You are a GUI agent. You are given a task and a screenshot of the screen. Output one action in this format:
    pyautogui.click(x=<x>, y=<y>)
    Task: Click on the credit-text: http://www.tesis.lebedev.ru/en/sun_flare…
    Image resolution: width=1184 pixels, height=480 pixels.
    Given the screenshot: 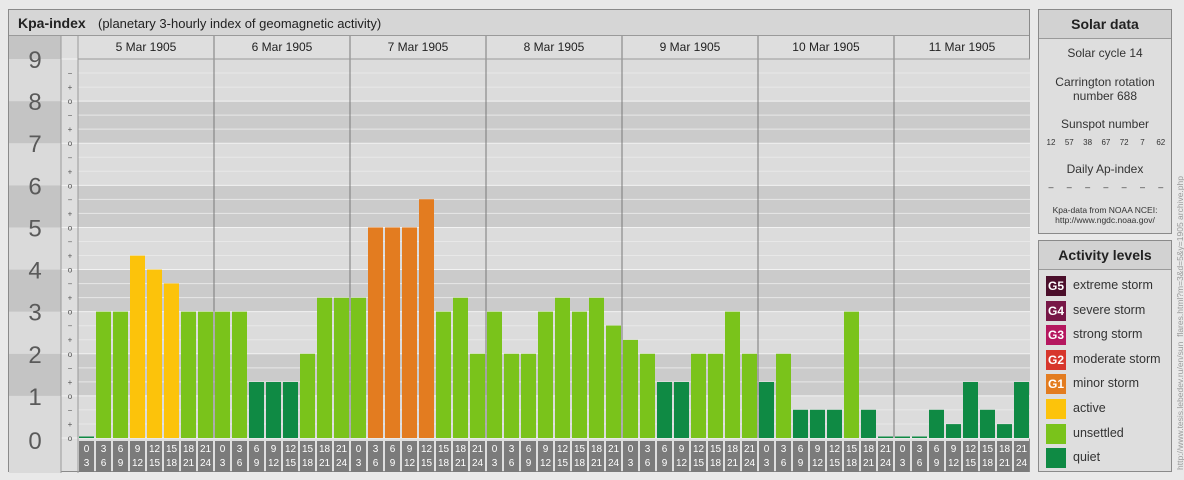 What is the action you would take?
    pyautogui.click(x=1179, y=323)
    